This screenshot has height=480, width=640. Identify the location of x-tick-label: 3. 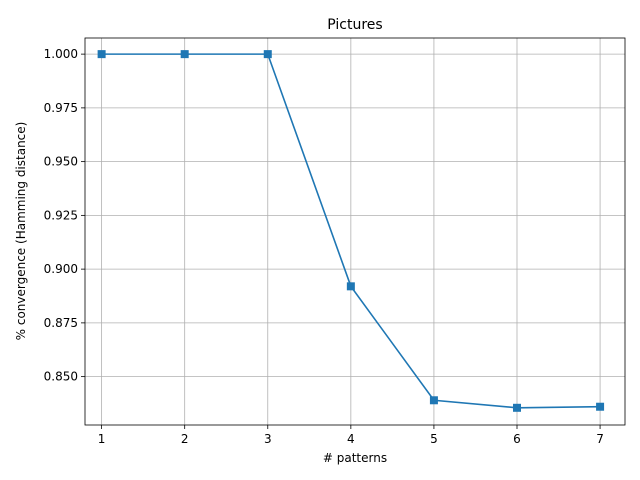
(268, 439).